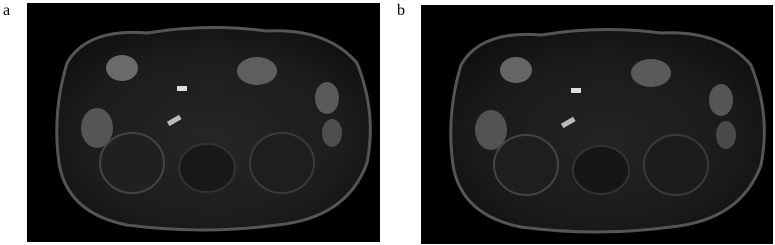  I want to click on panel-label: a, so click(7, 10).